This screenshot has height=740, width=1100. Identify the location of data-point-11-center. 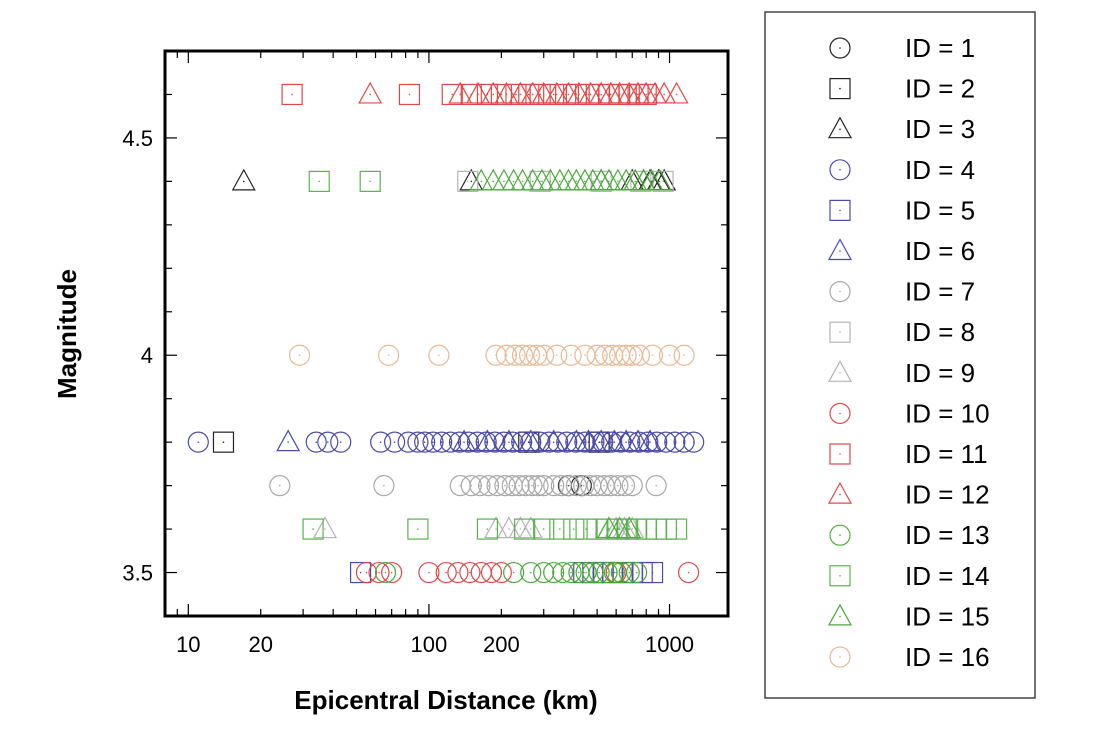
(576, 94).